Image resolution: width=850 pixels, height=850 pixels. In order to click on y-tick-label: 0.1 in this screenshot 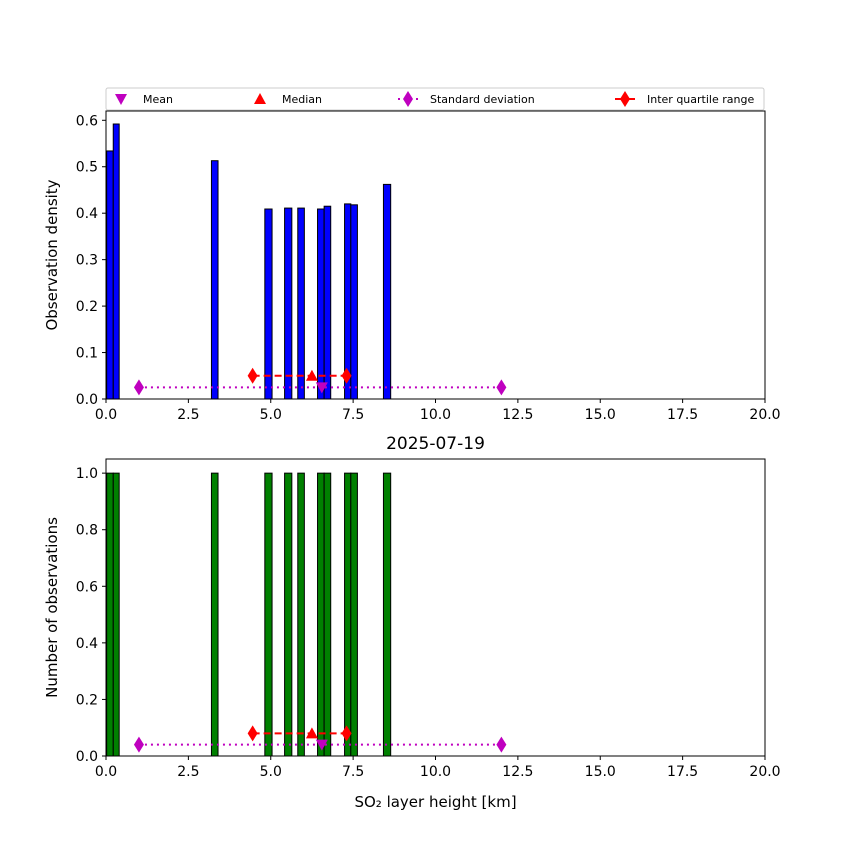, I will do `click(87, 354)`.